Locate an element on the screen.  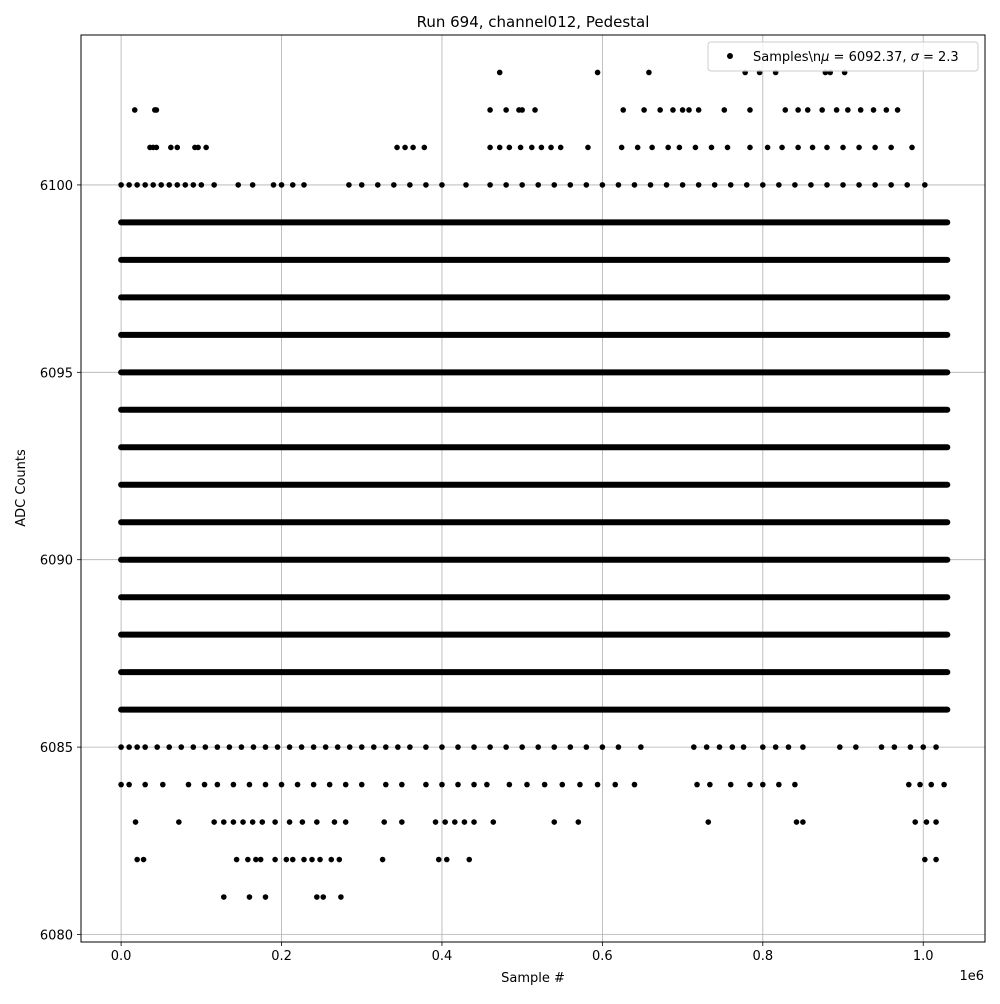
y-tick-label: 6090 is located at coordinates (56, 561).